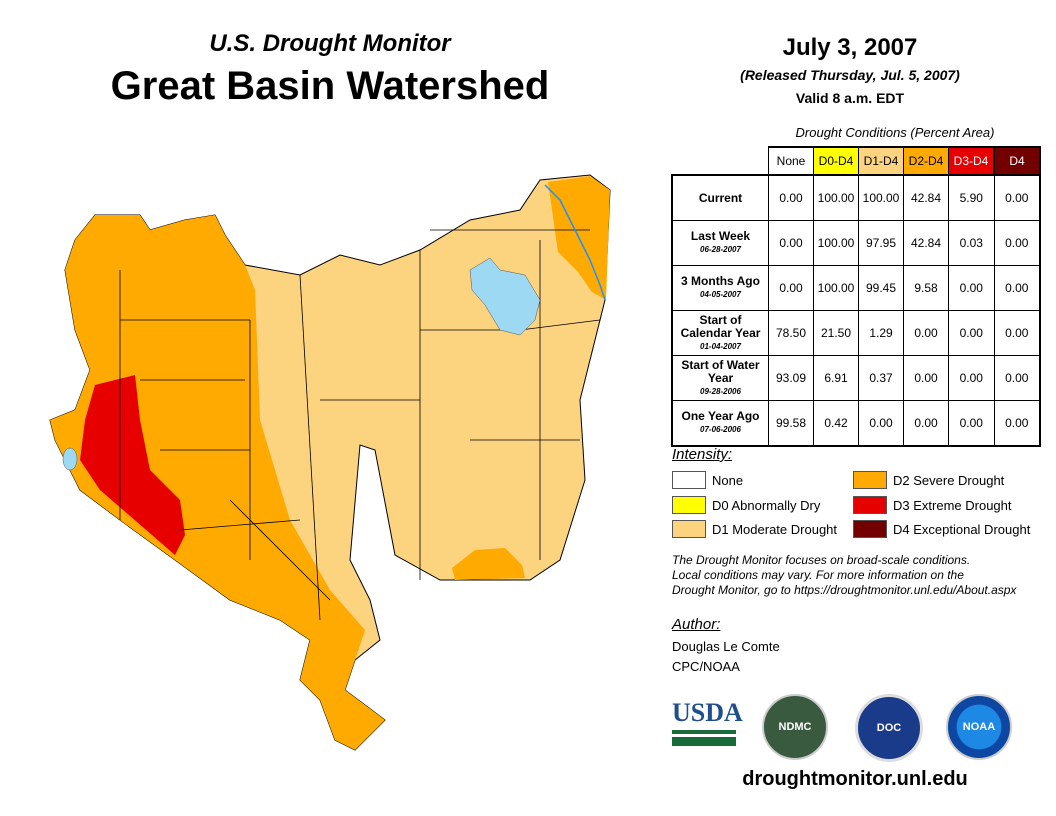  I want to click on row-label: One Year Ago 07-06-2006, so click(720, 423).